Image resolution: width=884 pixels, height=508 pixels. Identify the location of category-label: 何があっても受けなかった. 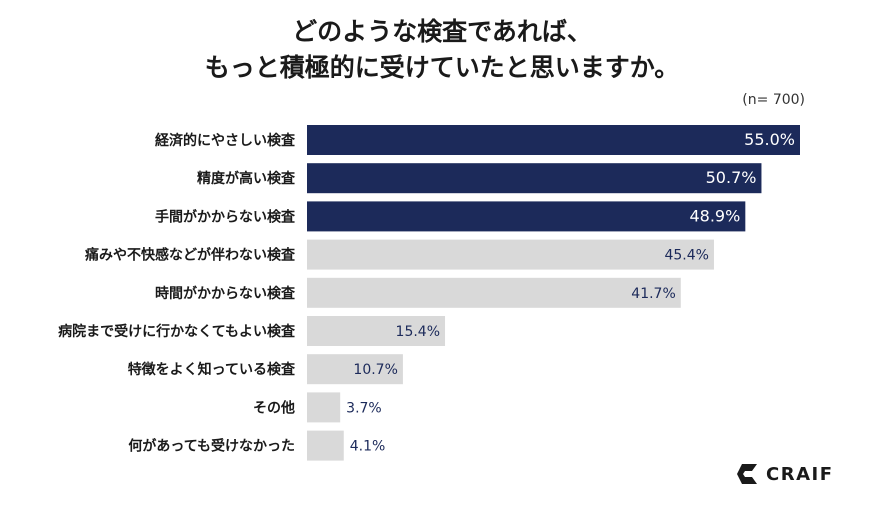
(211, 446).